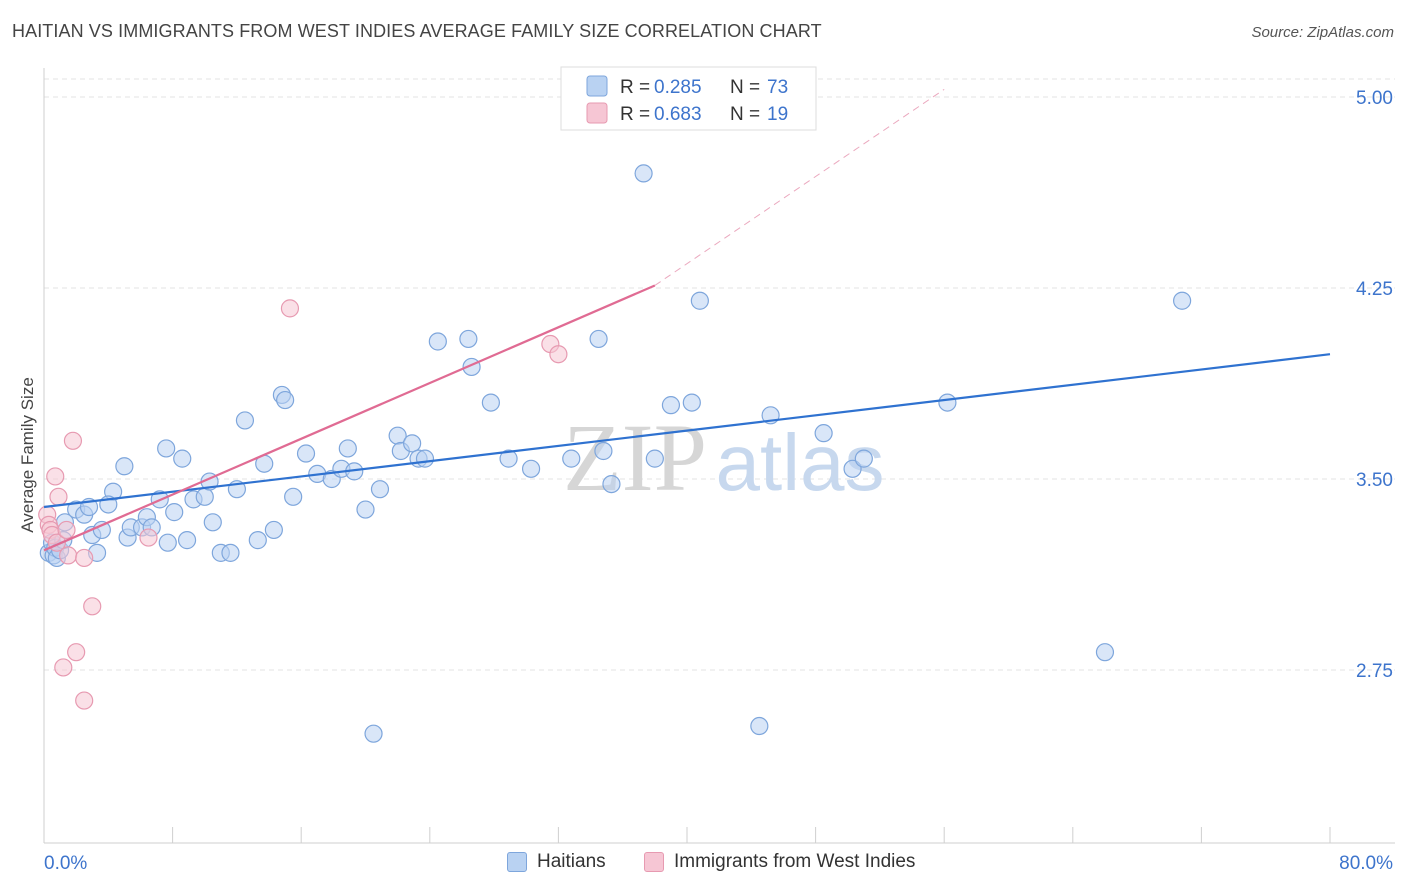 The image size is (1406, 892). Describe the element at coordinates (635, 457) in the screenshot. I see `watermark-zip: ZIP` at that location.